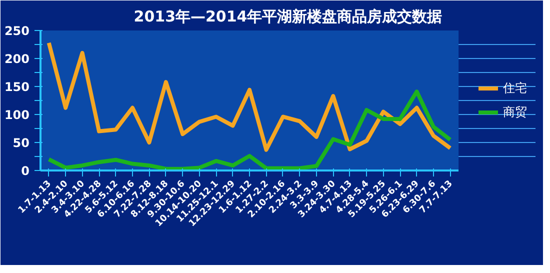 This screenshot has height=273, width=550. I want to click on y-tick-label: 100, so click(17, 115).